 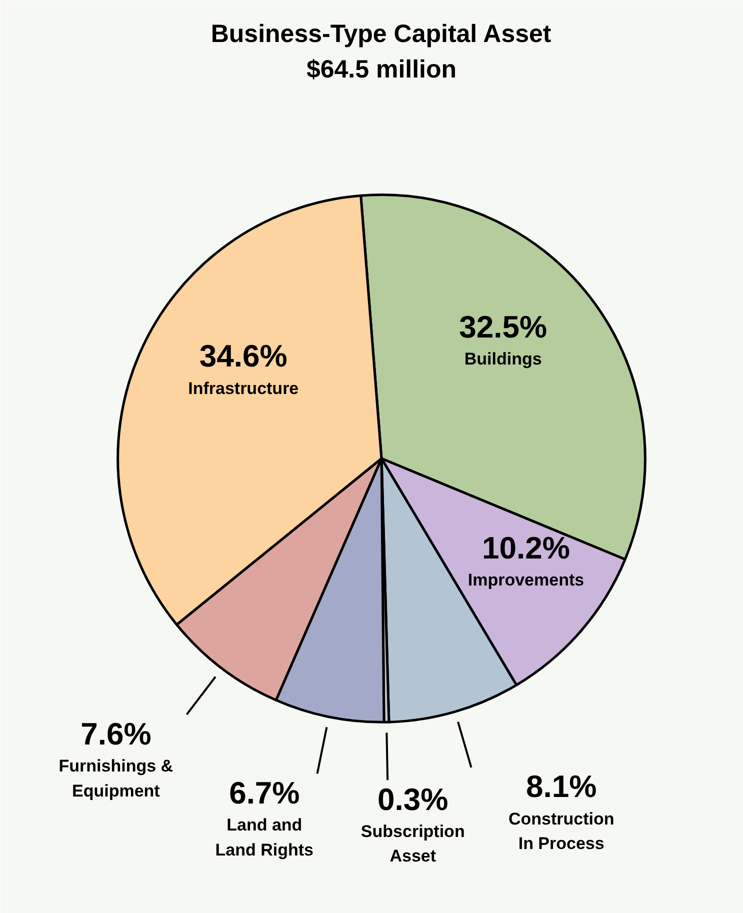 I want to click on slice-label: Land and Land Rights, so click(x=264, y=838).